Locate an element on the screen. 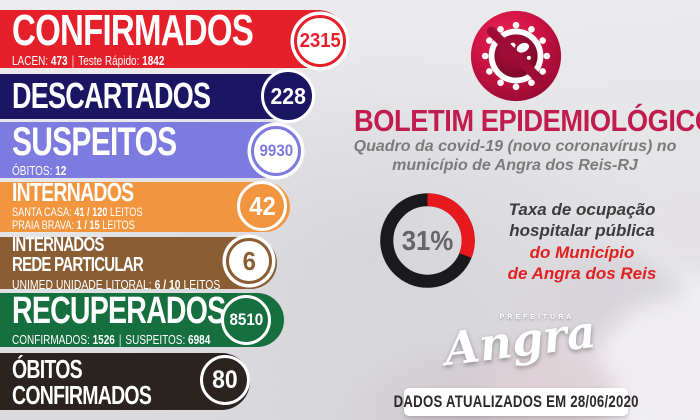 This screenshot has height=420, width=700. stat-label-confirmados: CONFIRMADOS is located at coordinates (133, 30).